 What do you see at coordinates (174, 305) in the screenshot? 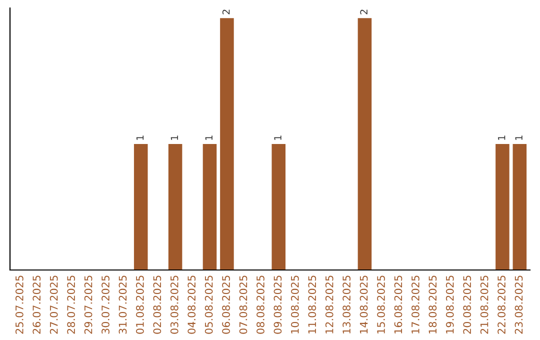
I see `x-tick-label: 03.08.2025` at bounding box center [174, 305].